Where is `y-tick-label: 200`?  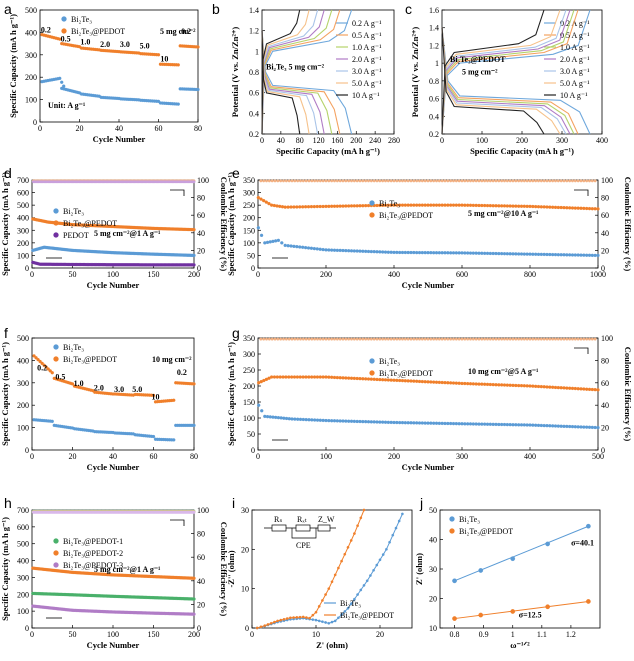
y-tick-label: 200 is located at coordinates (31, 77).